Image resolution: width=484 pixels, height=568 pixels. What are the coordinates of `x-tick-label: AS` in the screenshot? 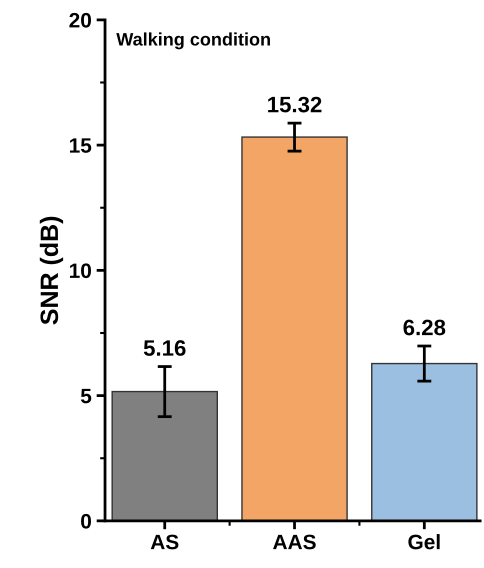 It's located at (164, 542).